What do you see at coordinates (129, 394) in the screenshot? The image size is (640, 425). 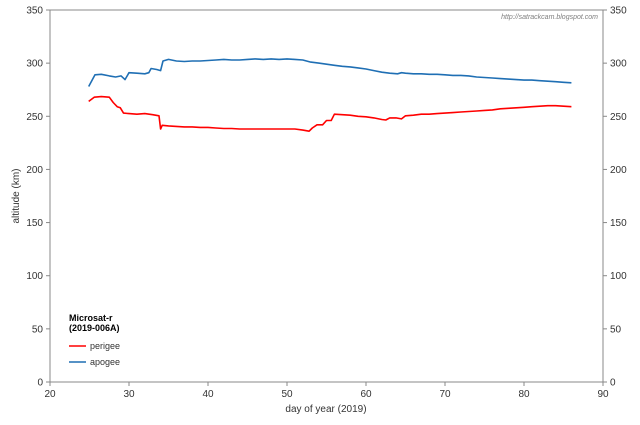 I see `x-tick-label: 30` at bounding box center [129, 394].